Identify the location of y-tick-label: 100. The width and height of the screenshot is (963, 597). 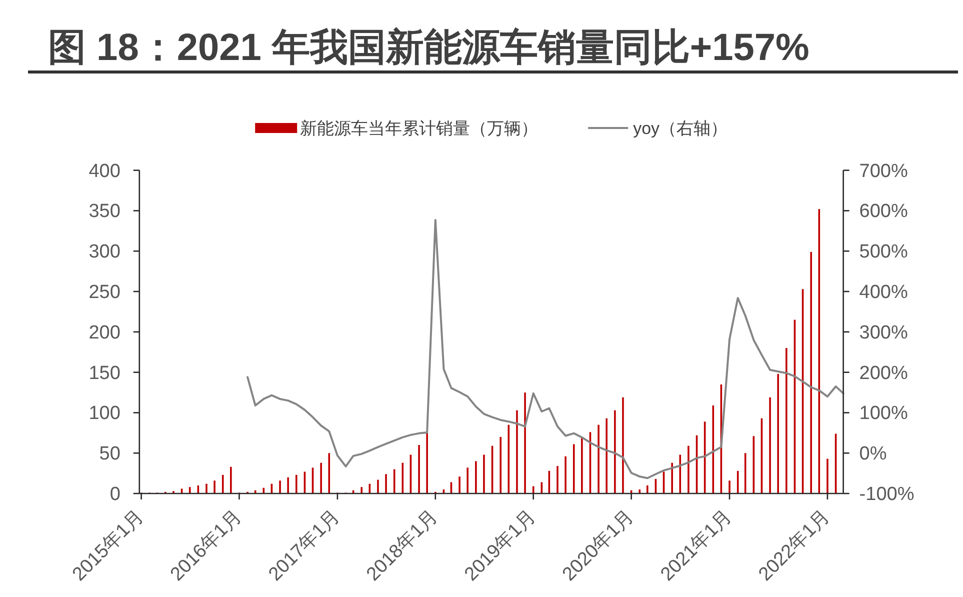
(104, 413).